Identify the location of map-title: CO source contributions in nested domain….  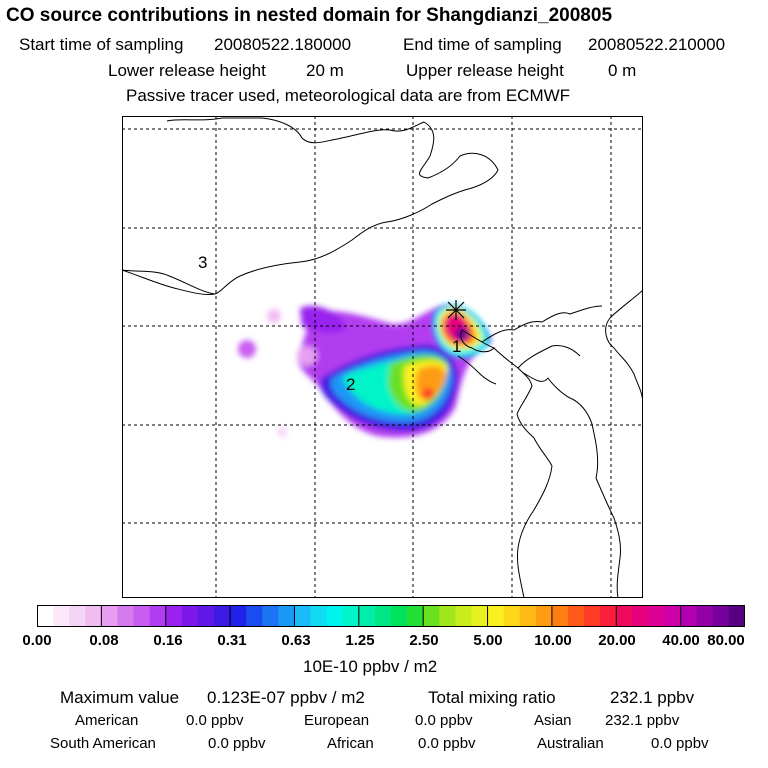
(309, 15).